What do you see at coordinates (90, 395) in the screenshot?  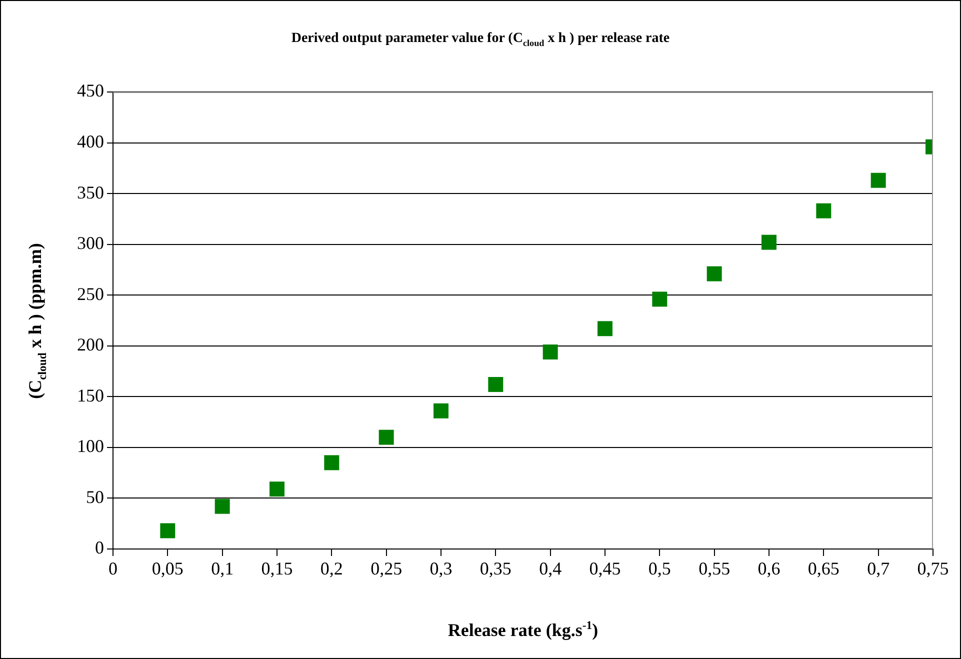 I see `y-tick-label: 150` at bounding box center [90, 395].